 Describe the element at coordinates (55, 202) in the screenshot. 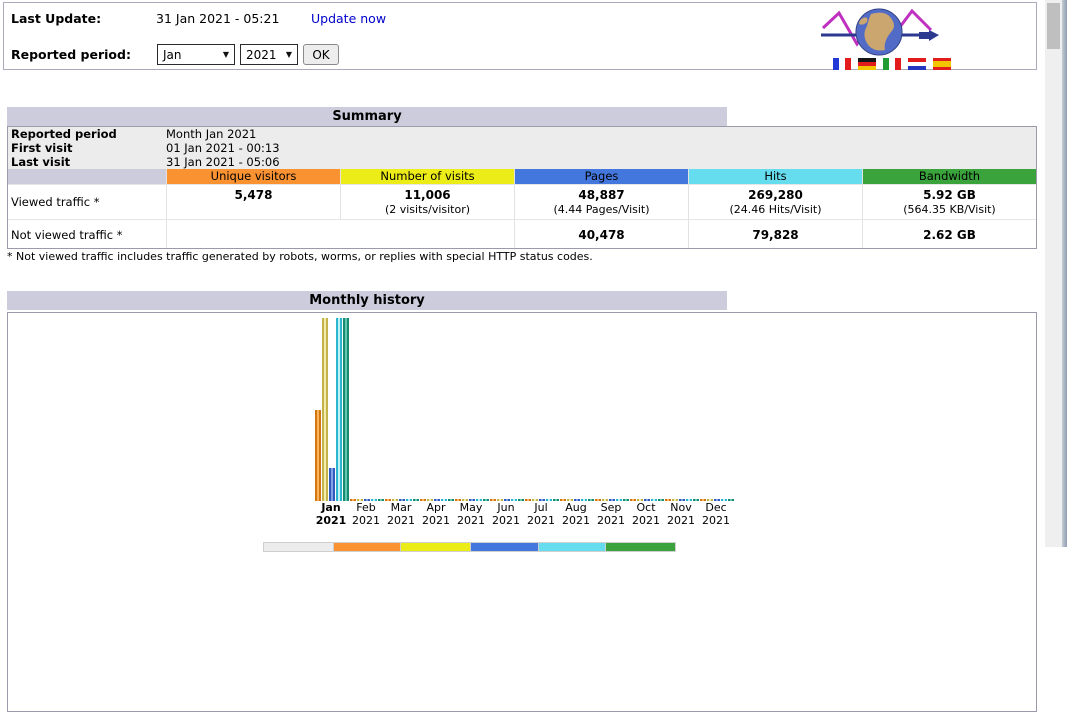

I see `viewed-traffic-label: Viewed traffic *` at that location.